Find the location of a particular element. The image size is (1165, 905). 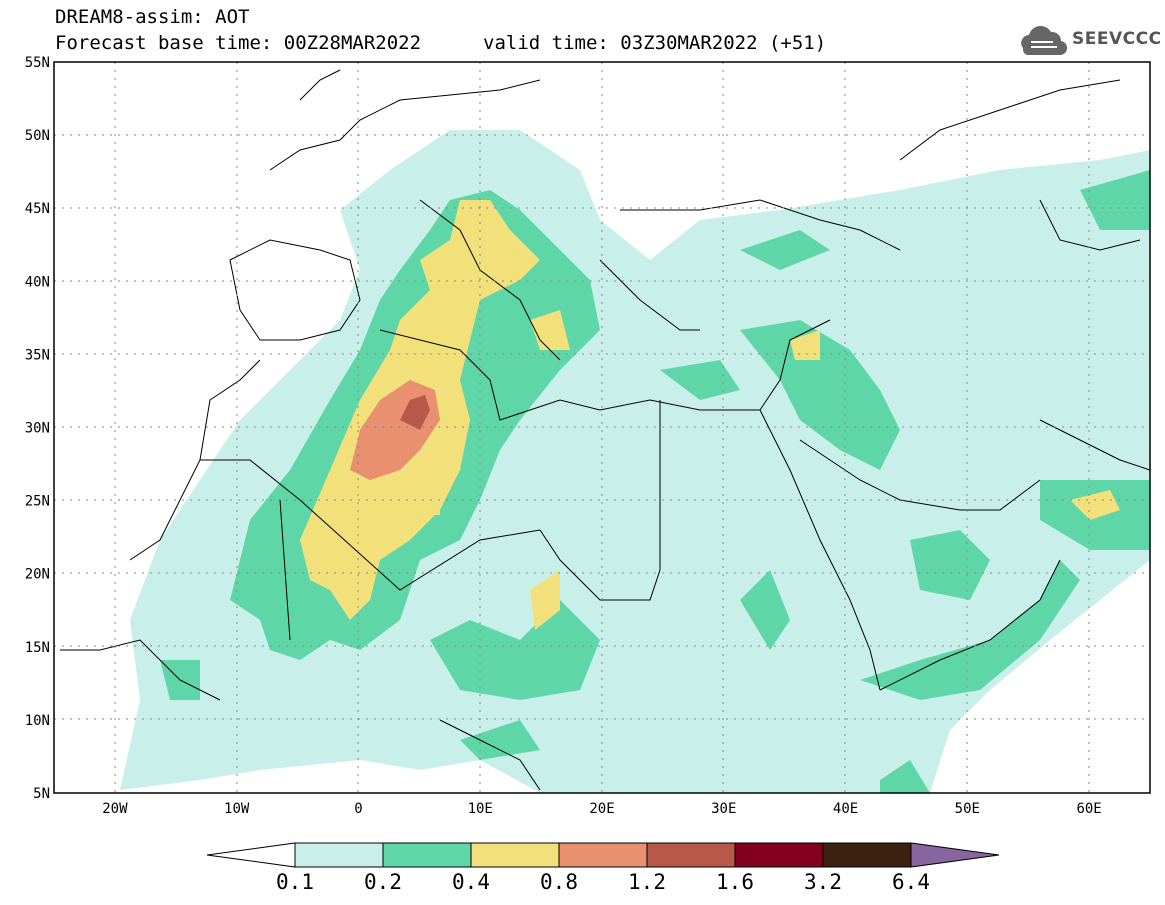

lon-label: 60E is located at coordinates (1088, 809).